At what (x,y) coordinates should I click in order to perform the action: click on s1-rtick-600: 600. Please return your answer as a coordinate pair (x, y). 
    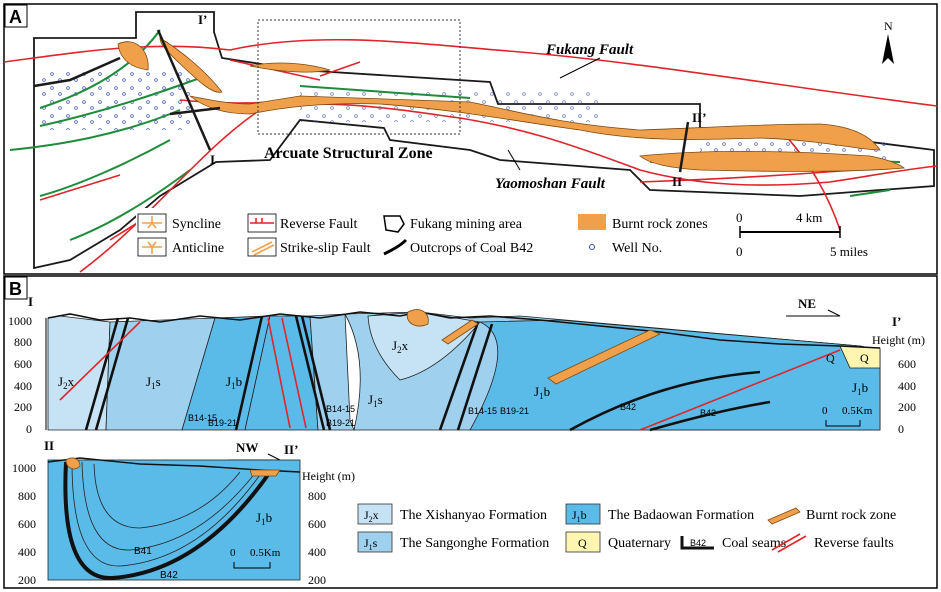
    Looking at the image, I should click on (907, 364).